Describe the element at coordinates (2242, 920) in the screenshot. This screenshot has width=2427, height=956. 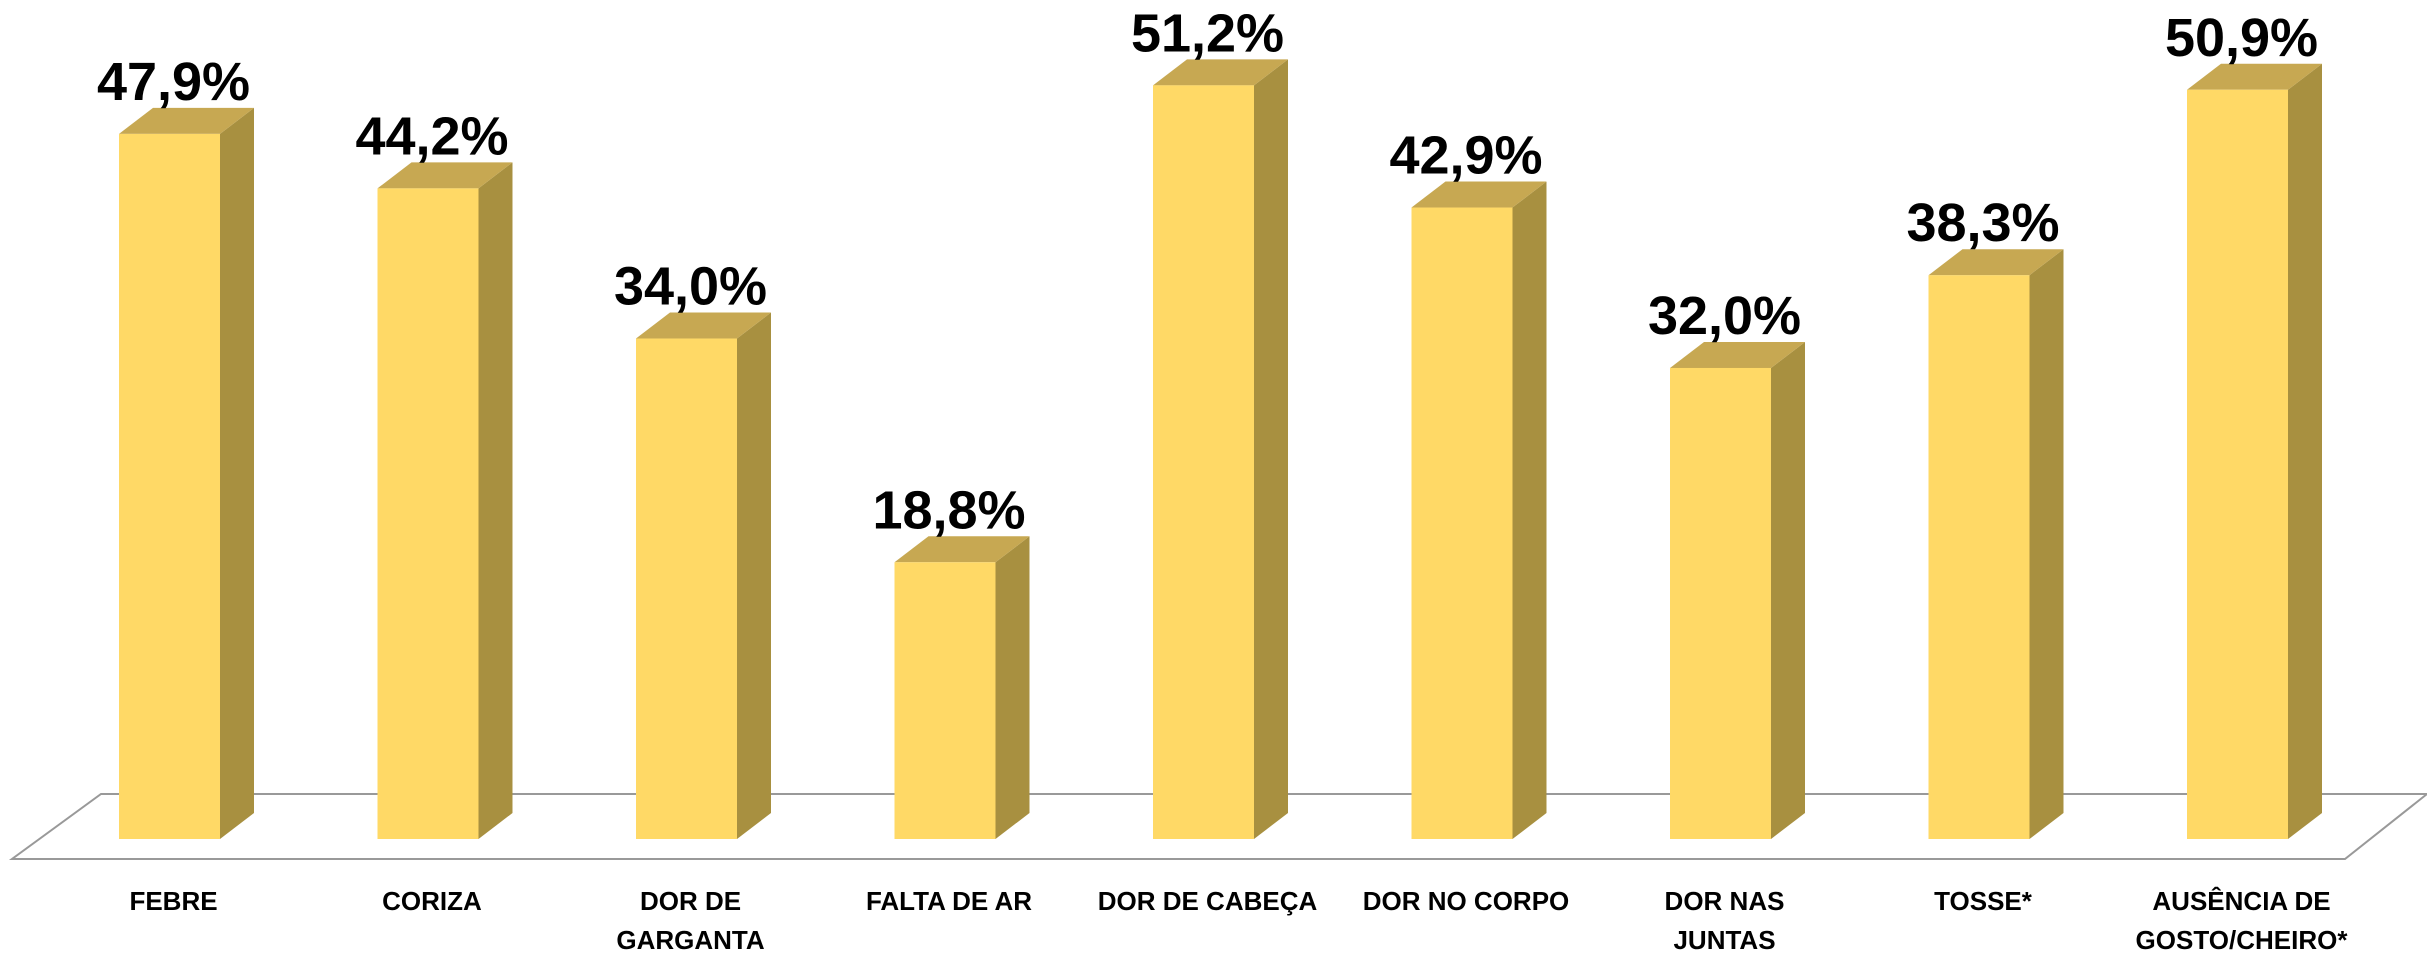
I see `x-tick-label: AUSÊNCIA DE GOSTO/CHEIRO*` at that location.